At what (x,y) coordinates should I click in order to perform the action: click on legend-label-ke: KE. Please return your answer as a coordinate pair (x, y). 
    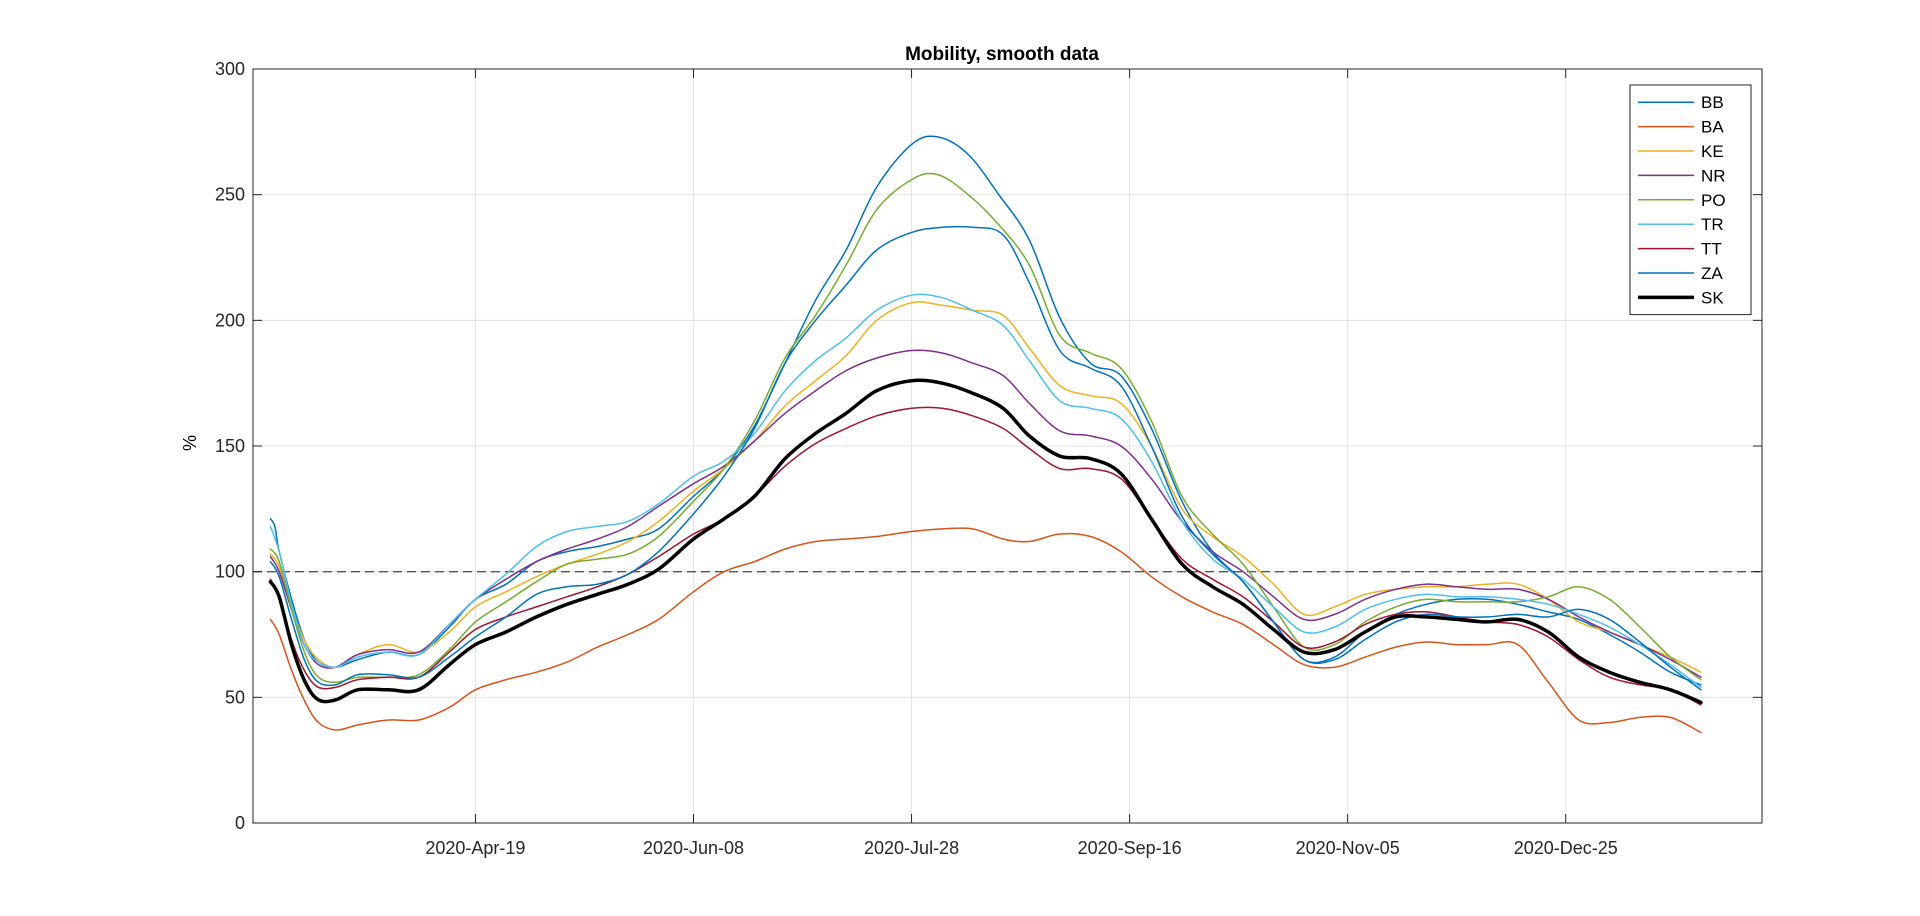
    Looking at the image, I should click on (1712, 151).